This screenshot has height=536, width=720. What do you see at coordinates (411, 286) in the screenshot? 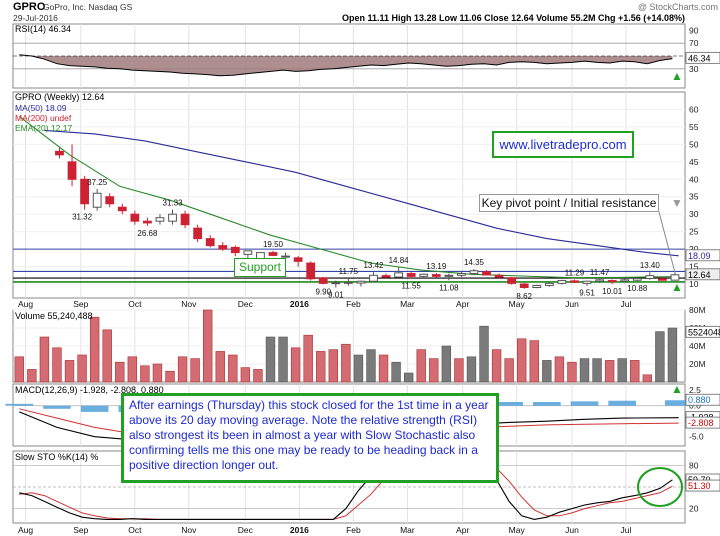
I see `price-point-label-11: 11.55` at bounding box center [411, 286].